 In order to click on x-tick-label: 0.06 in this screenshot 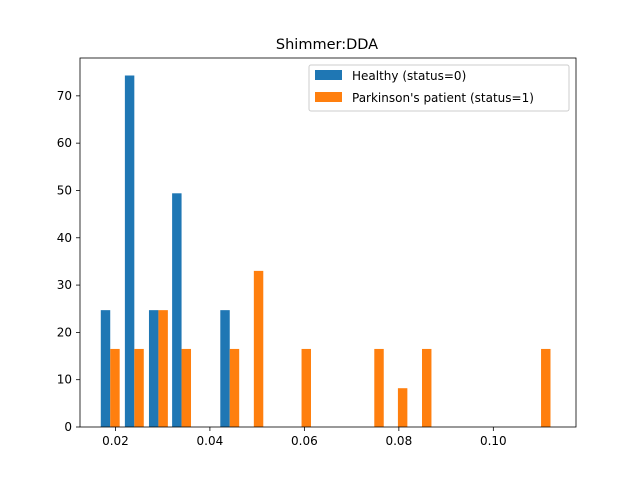, I will do `click(304, 441)`.